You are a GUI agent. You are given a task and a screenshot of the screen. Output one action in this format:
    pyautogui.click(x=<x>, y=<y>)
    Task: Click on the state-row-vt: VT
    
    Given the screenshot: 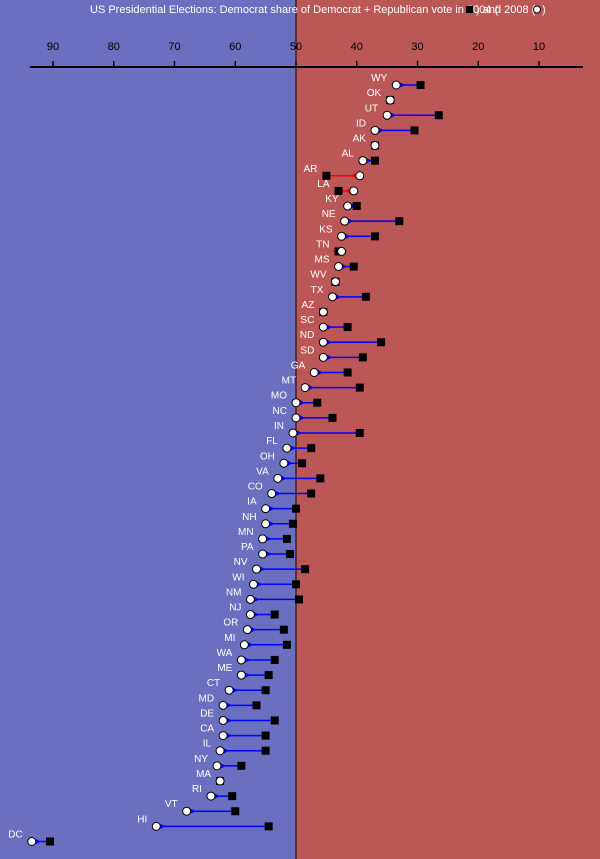 What is the action you would take?
    pyautogui.click(x=202, y=807)
    